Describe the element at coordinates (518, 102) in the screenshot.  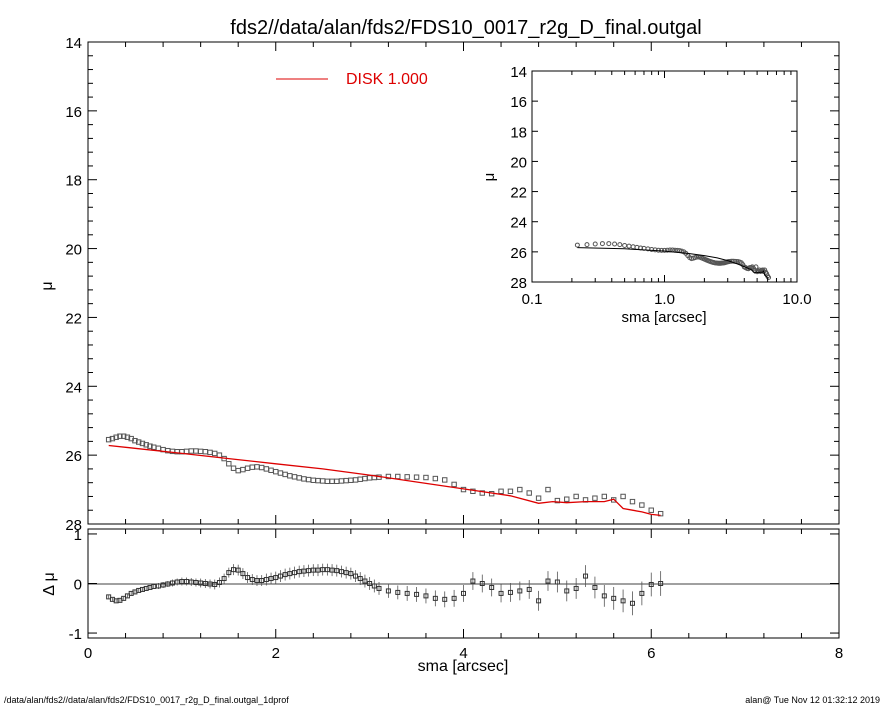
I see `inset-y-tick-label: 16` at that location.